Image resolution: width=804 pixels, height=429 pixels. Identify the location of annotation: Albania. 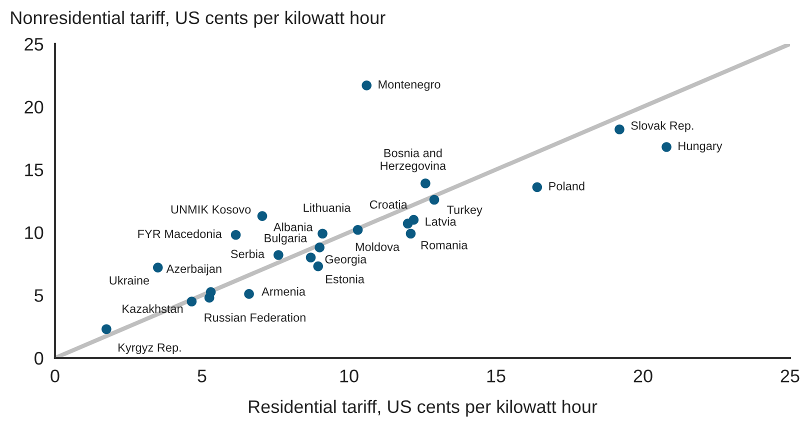
(293, 227).